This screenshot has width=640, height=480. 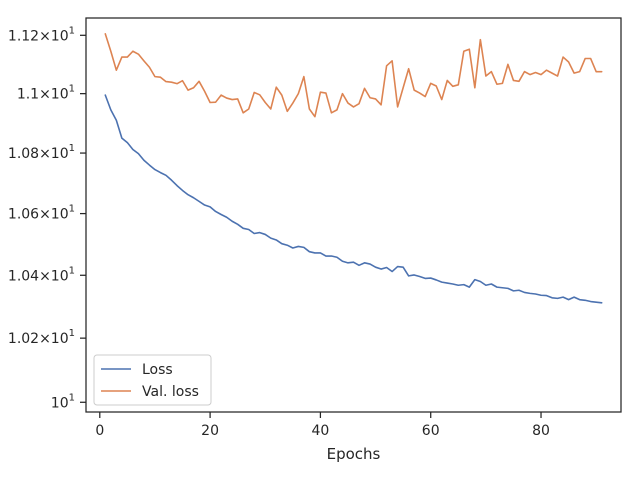 What do you see at coordinates (354, 454) in the screenshot?
I see `x-axis-label: Epochs` at bounding box center [354, 454].